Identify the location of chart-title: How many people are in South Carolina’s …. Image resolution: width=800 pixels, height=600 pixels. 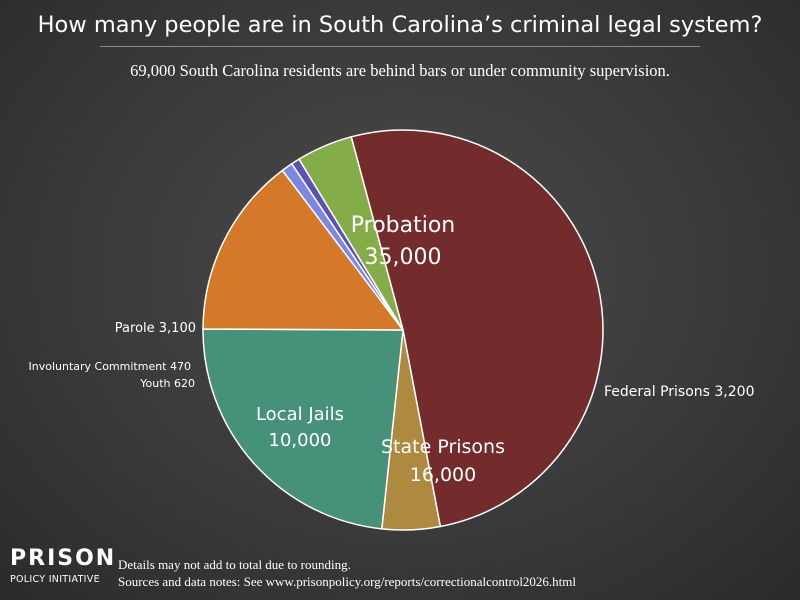
(400, 25).